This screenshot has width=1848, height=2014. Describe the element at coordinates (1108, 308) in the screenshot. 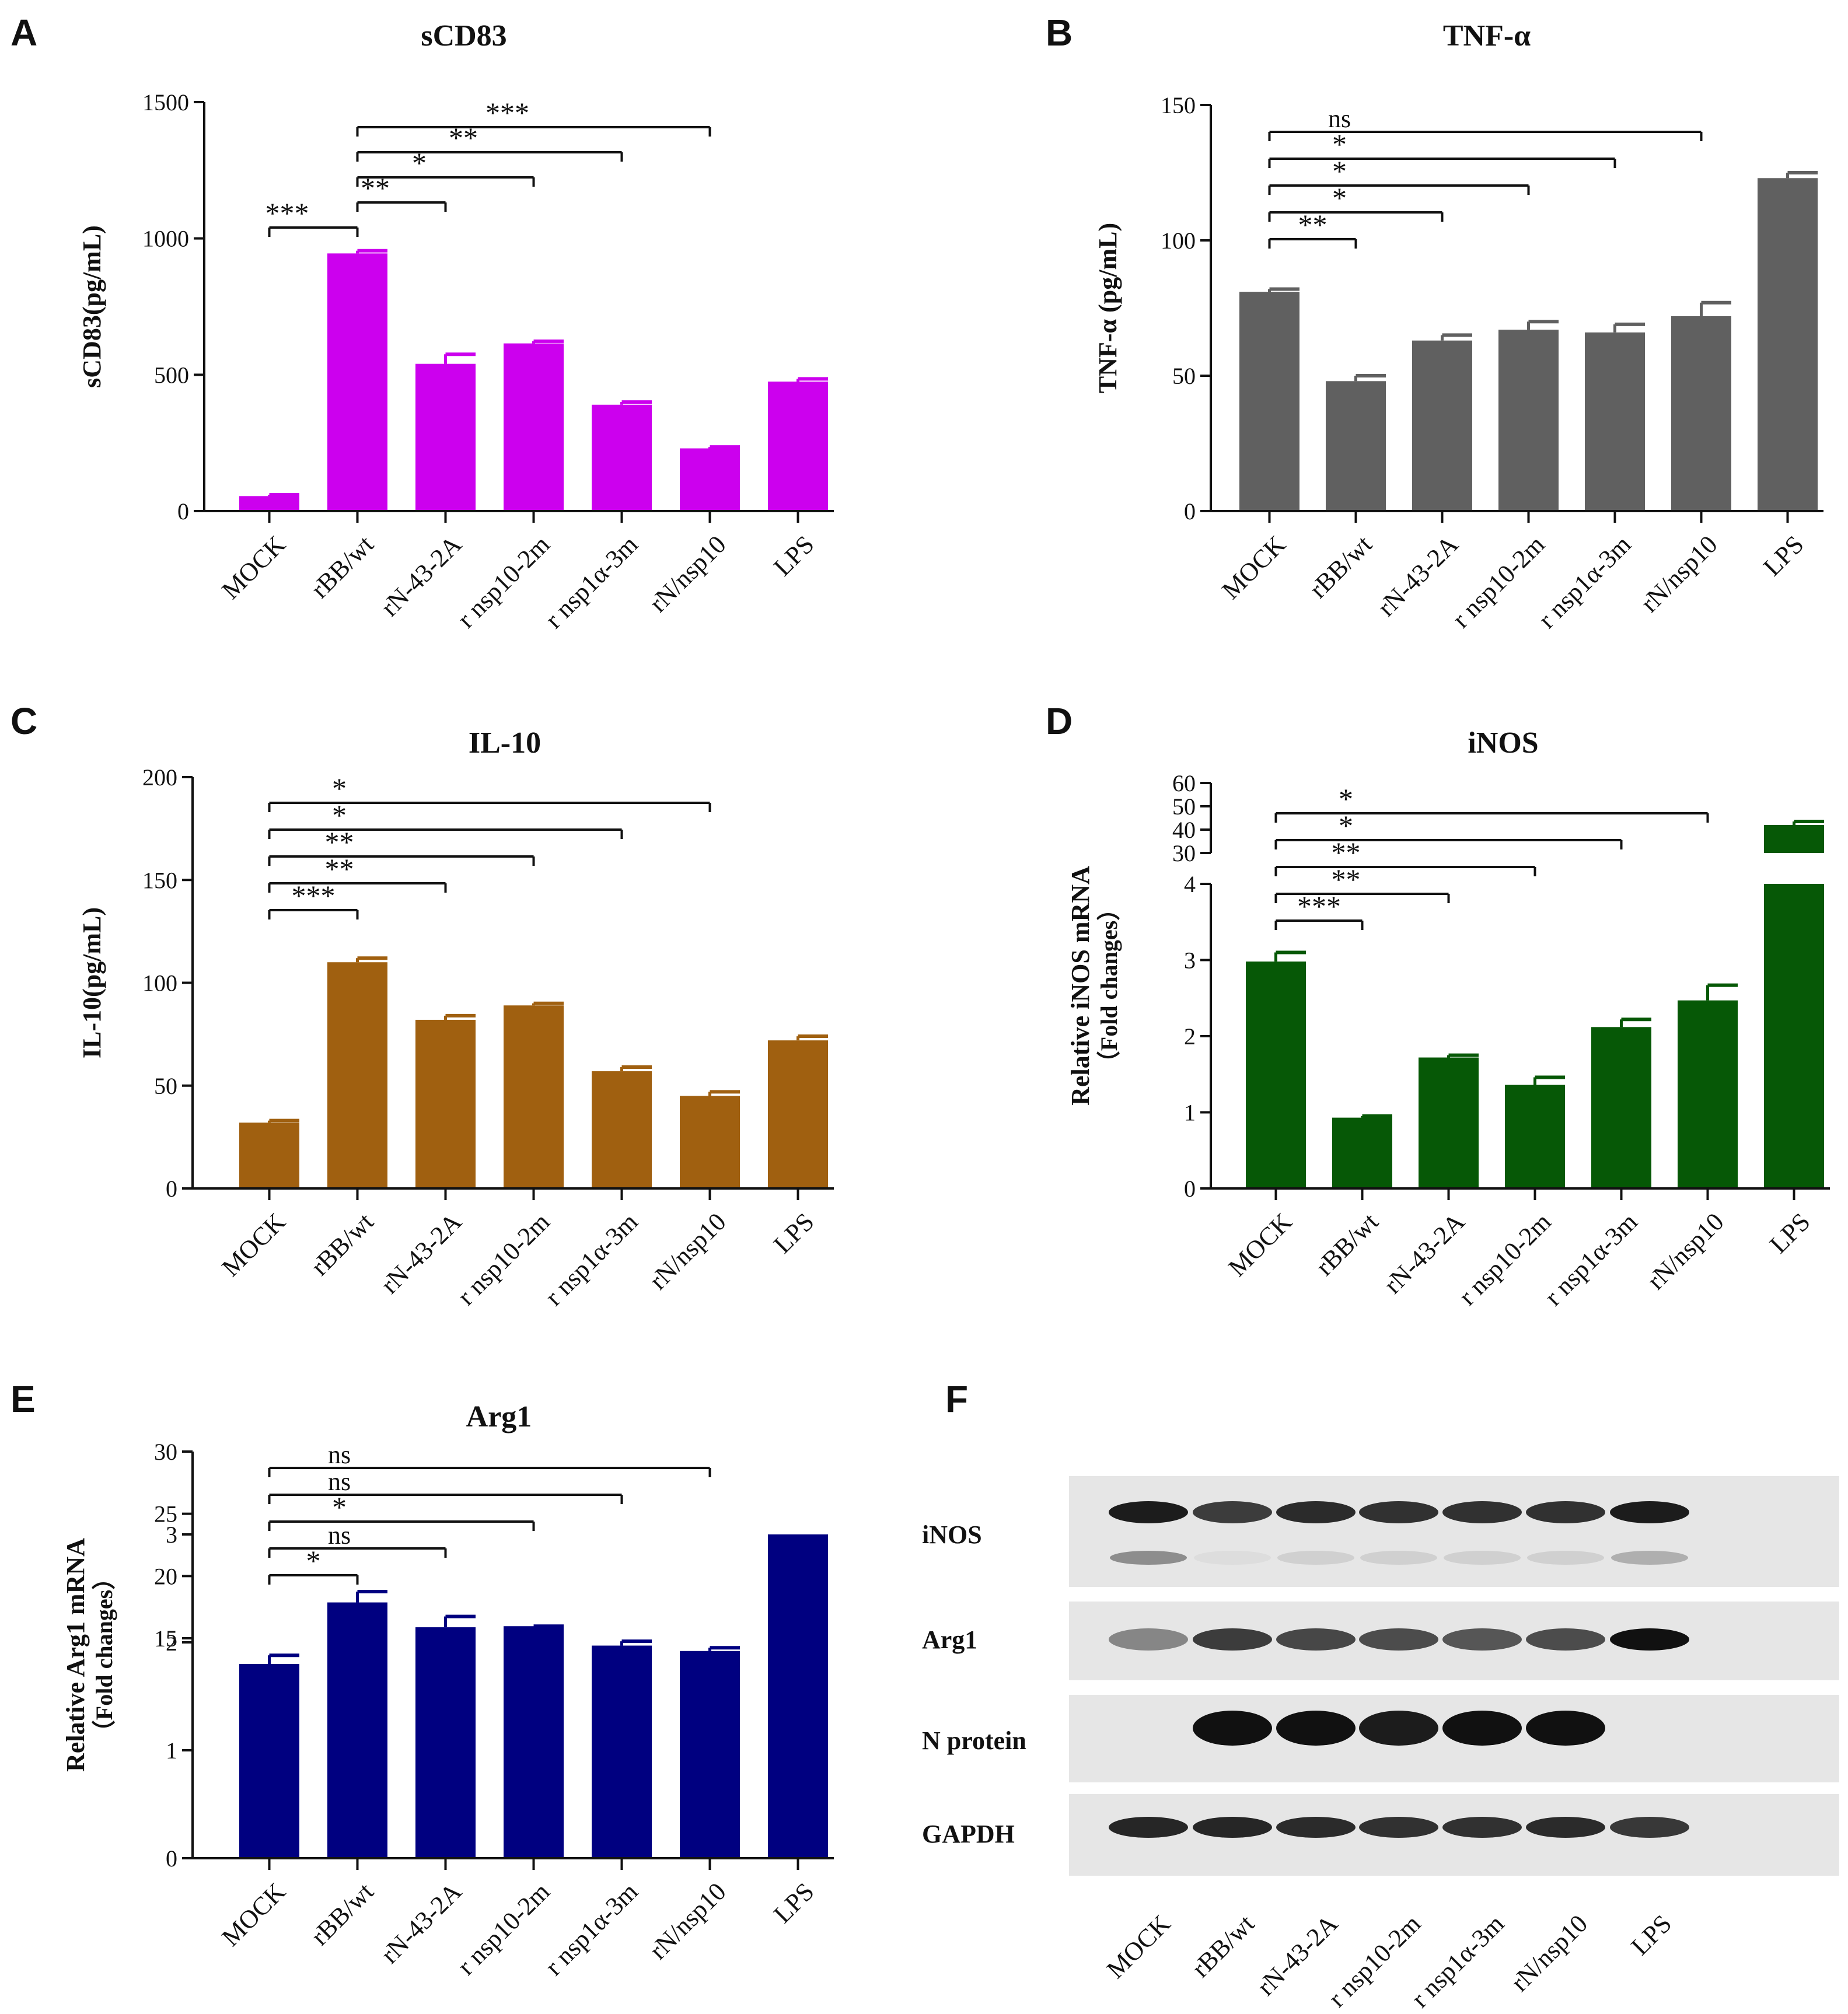

I see `y-axis-label: TNF-α (pg/mL)` at that location.